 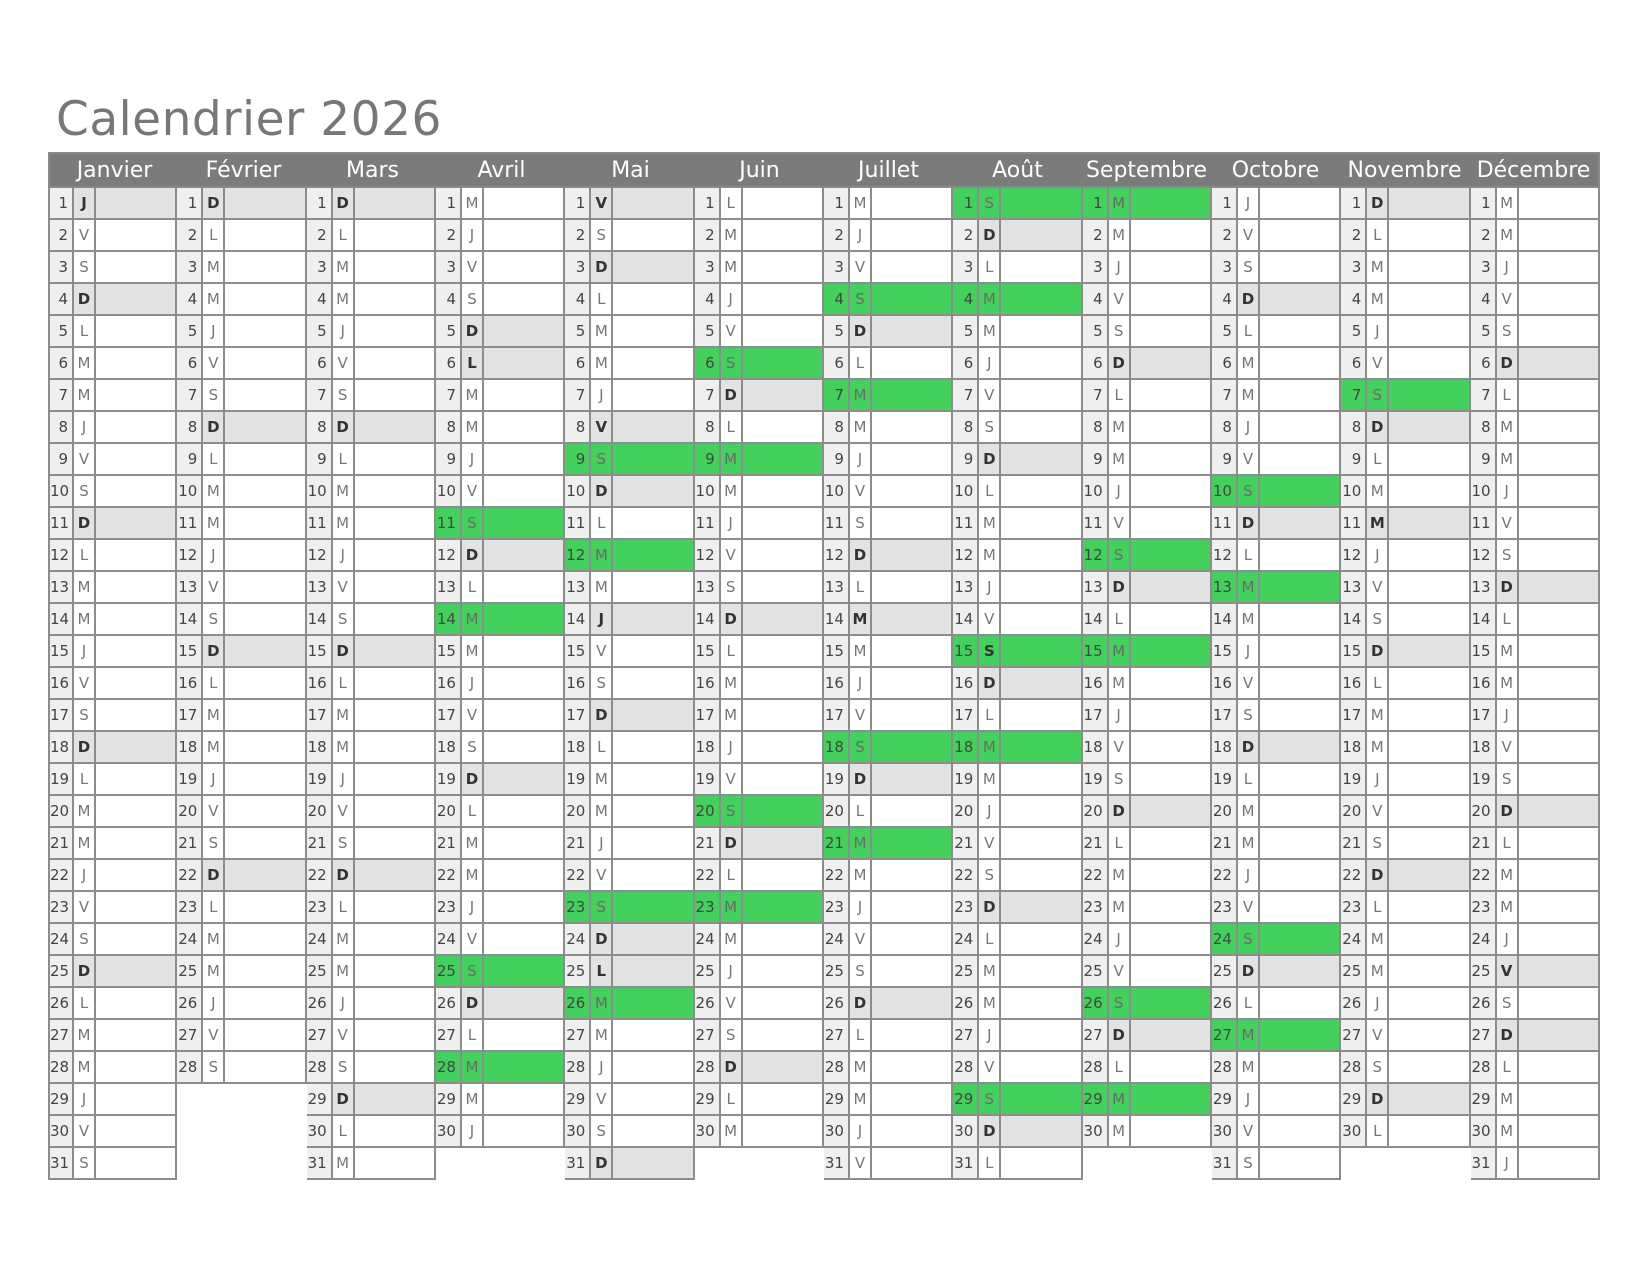 What do you see at coordinates (1406, 620) in the screenshot?
I see `day-row: 14 S` at bounding box center [1406, 620].